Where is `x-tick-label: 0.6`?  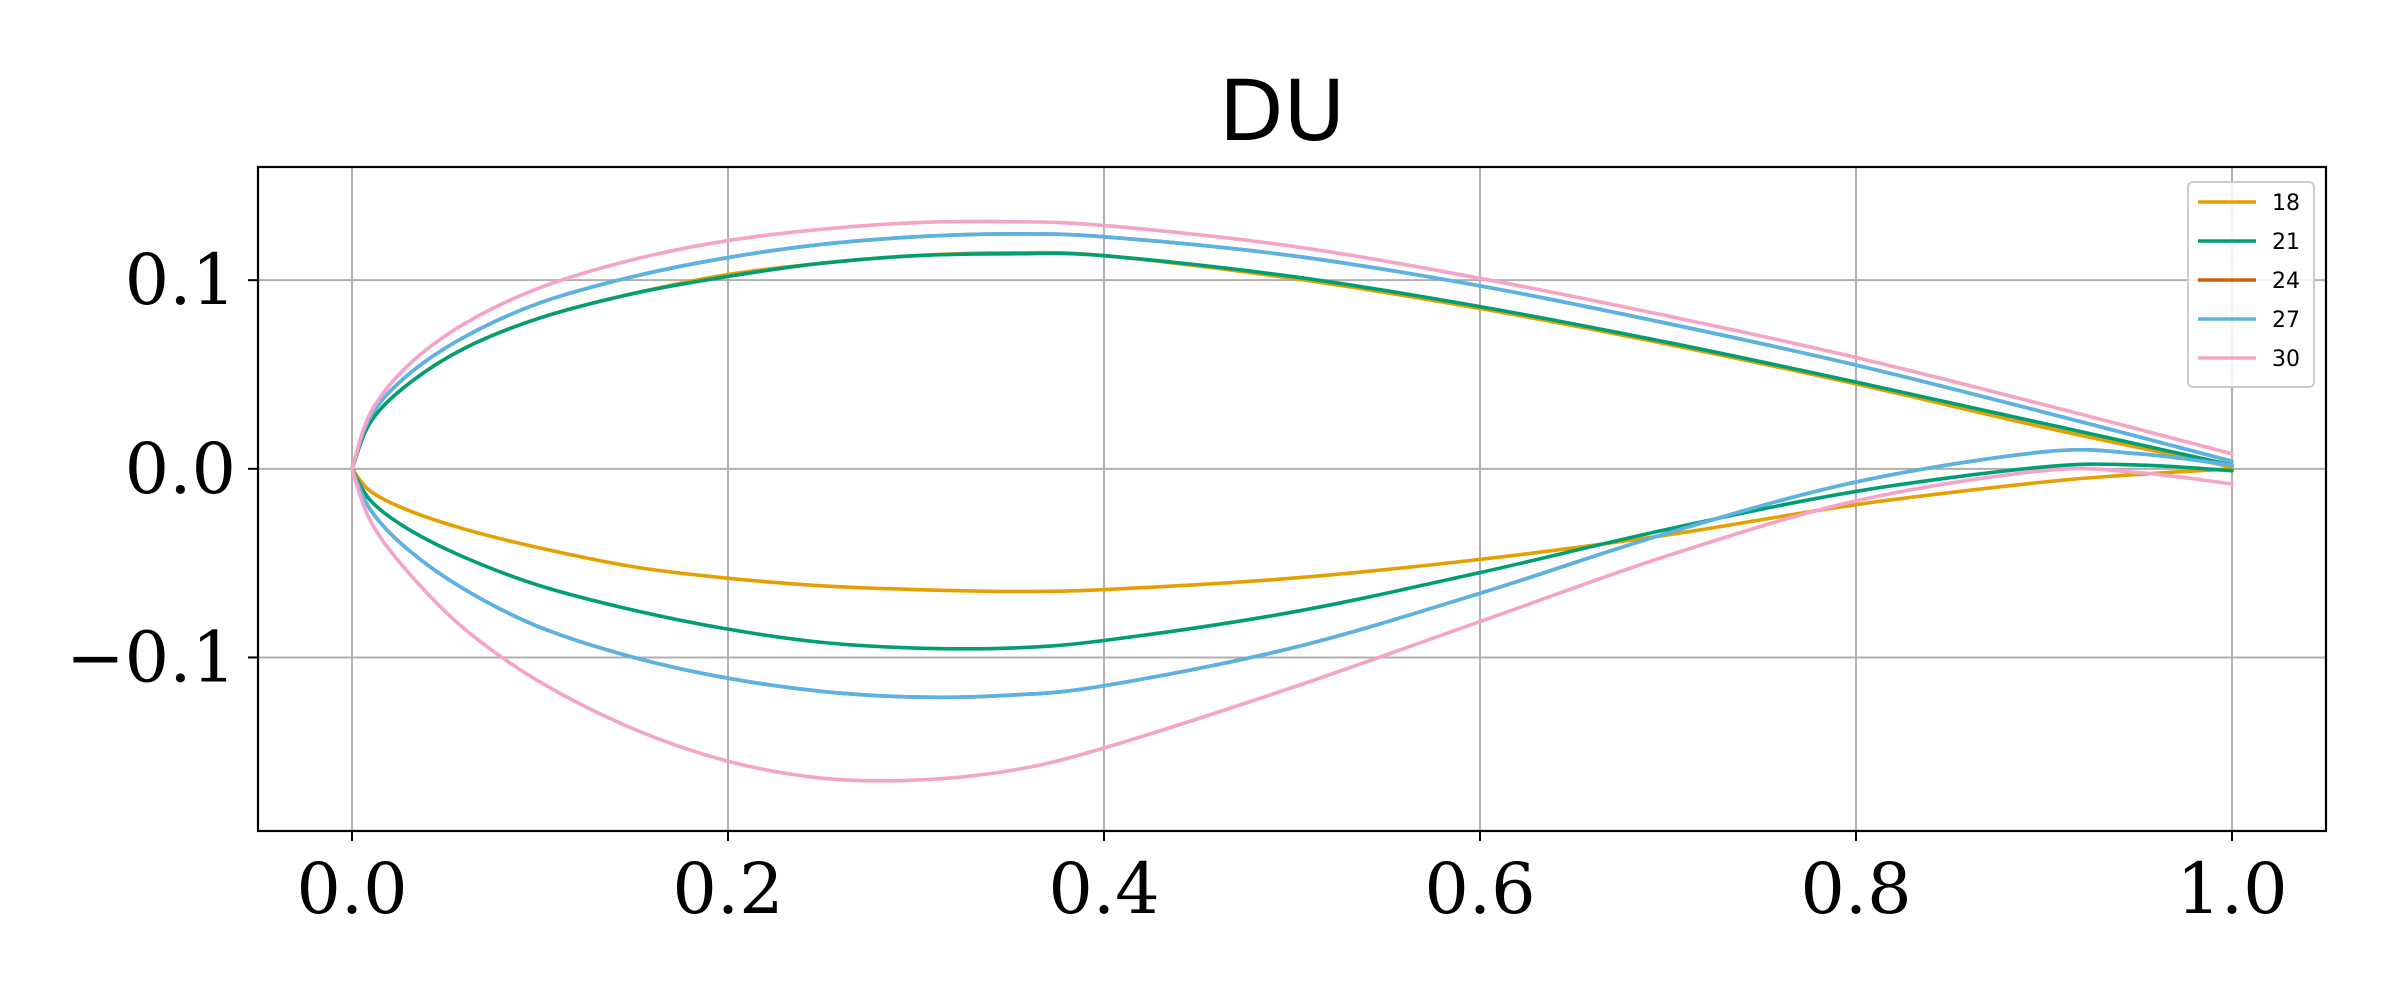 x-tick-label: 0.6 is located at coordinates (1479, 889).